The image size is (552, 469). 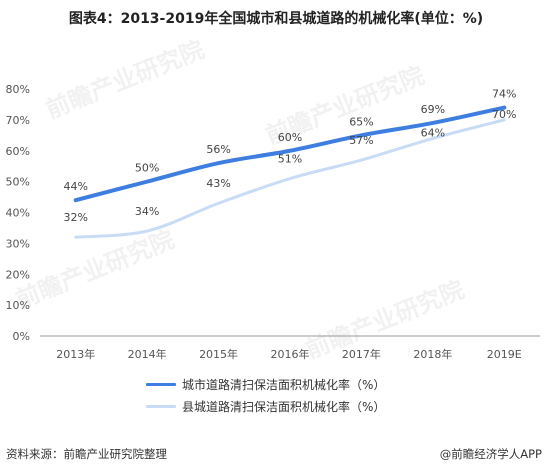 What do you see at coordinates (276, 455) in the screenshot?
I see `footer: 资料来源：前瞻产业研究院整理 @前瞻经济学人APP` at bounding box center [276, 455].